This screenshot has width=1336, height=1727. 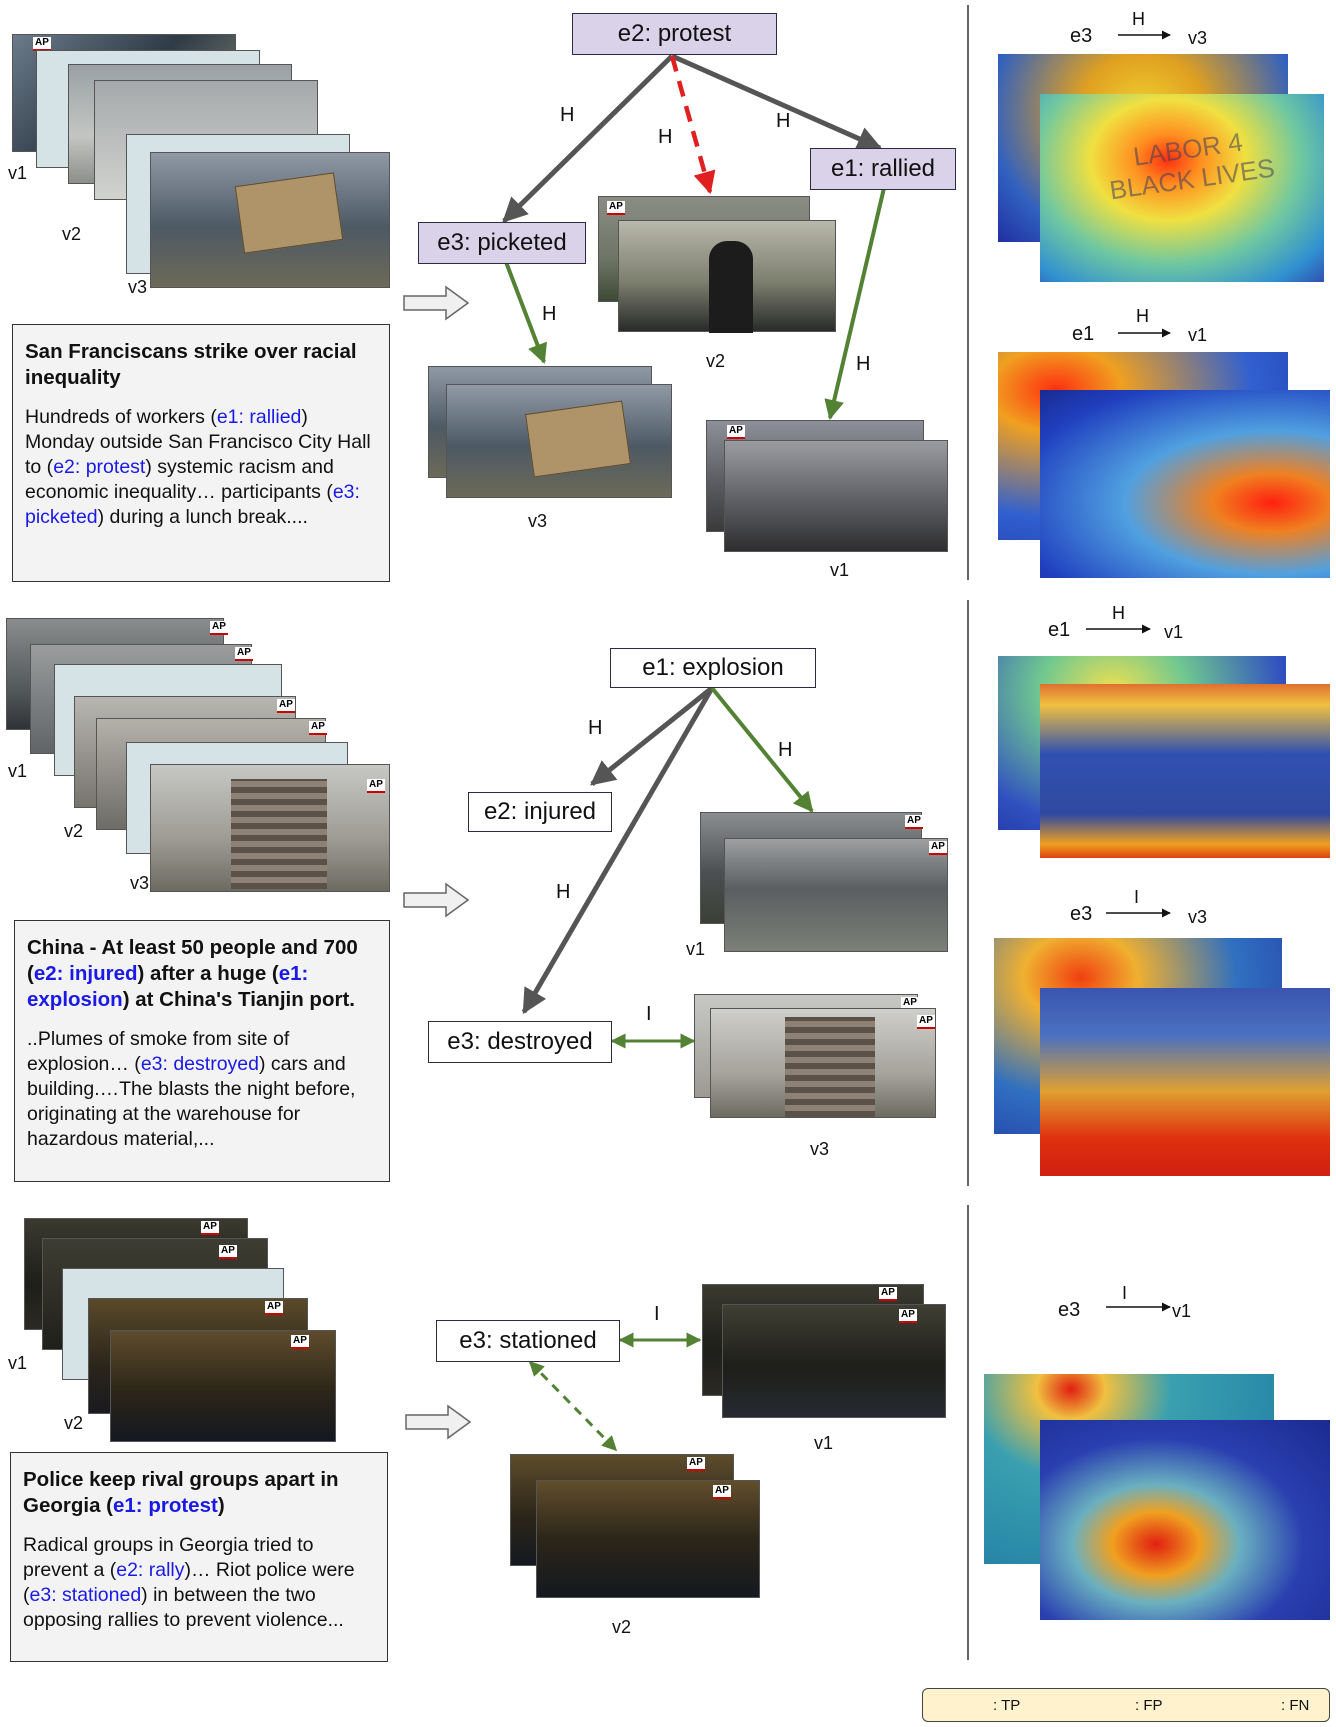 I want to click on event-node-protest: e2: protest, so click(x=674, y=34).